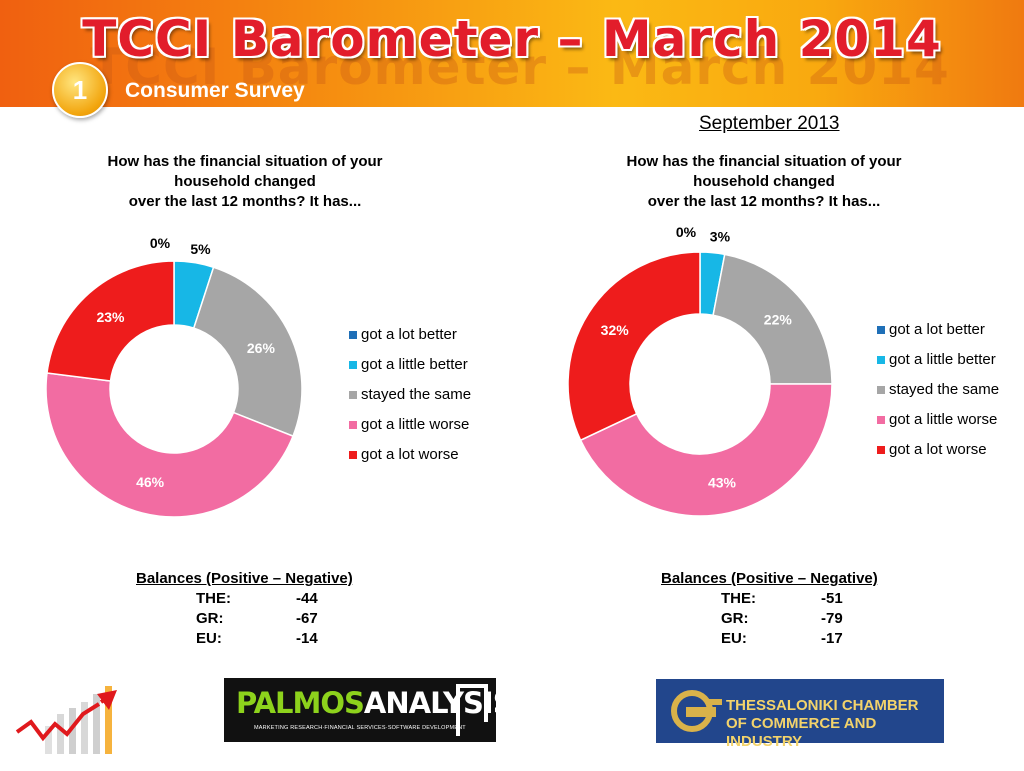  Describe the element at coordinates (458, 723) in the screenshot. I see `palmos-p-icon-stem` at that location.